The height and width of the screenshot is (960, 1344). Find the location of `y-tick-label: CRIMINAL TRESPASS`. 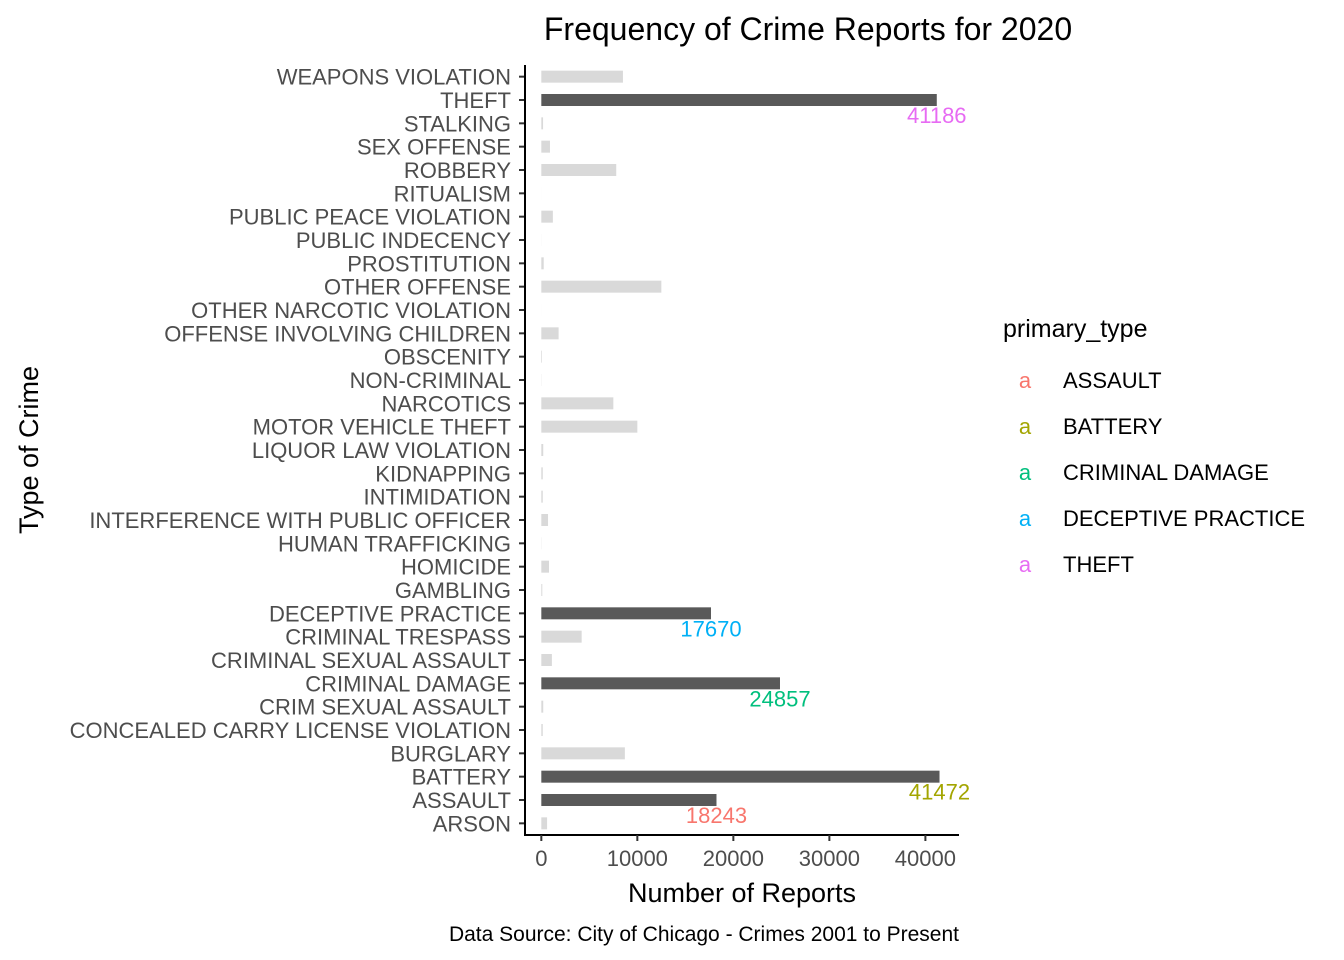

y-tick-label: CRIMINAL TRESPASS is located at coordinates (398, 637).